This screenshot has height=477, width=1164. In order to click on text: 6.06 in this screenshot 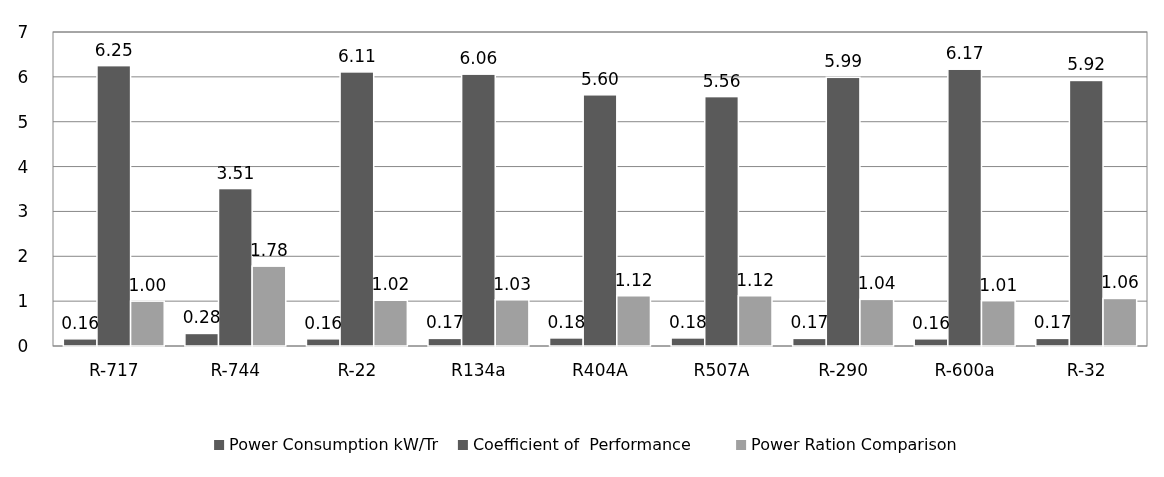, I will do `click(478, 58)`.